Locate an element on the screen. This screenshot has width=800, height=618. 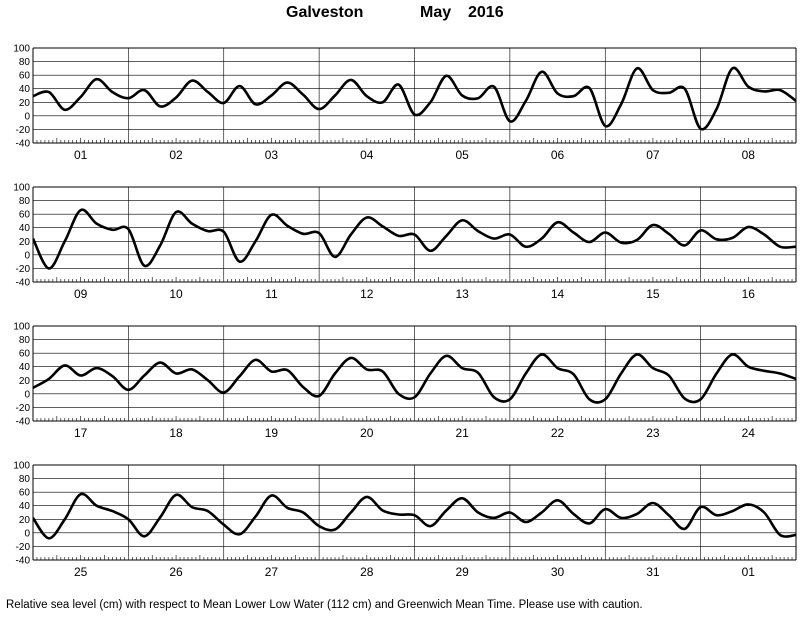
day-label: 03 is located at coordinates (272, 155).